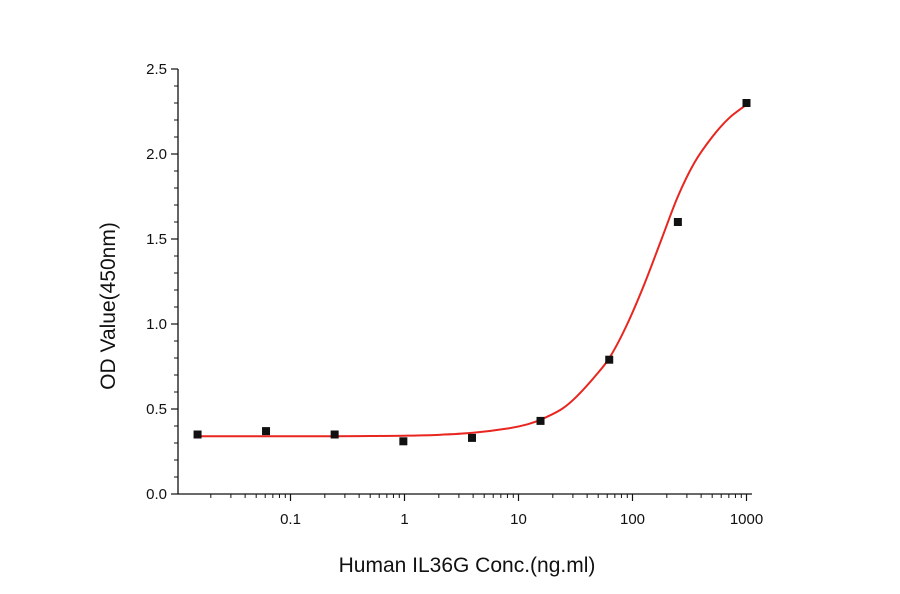  Describe the element at coordinates (632, 519) in the screenshot. I see `x-tick-label: 100` at that location.